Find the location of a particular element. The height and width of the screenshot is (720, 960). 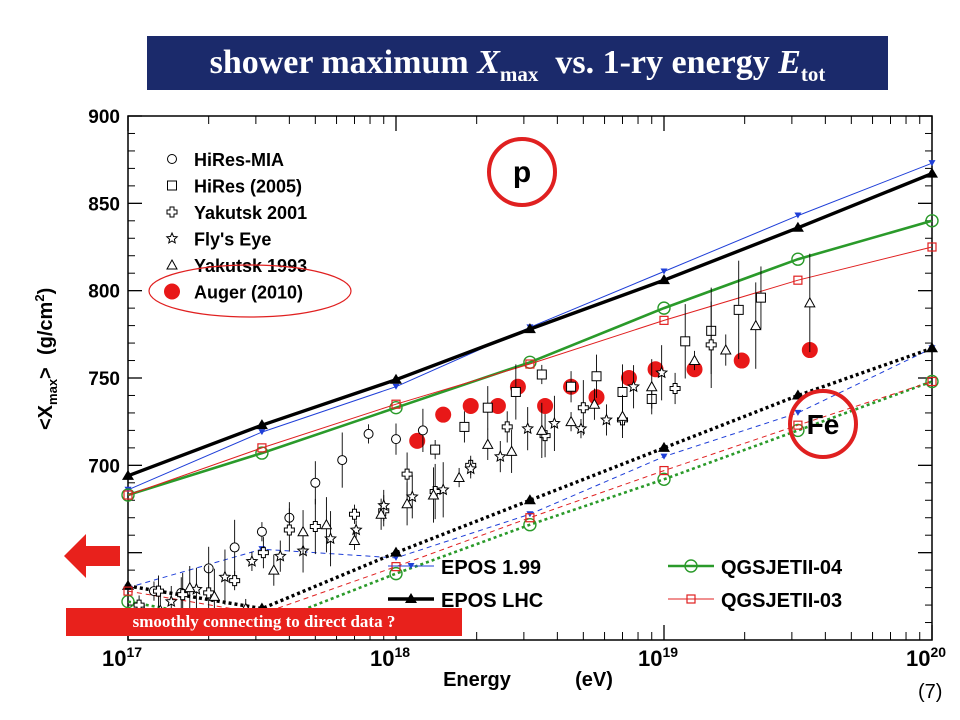

y-axis-label: <Xmax> is located at coordinates (47, 398).